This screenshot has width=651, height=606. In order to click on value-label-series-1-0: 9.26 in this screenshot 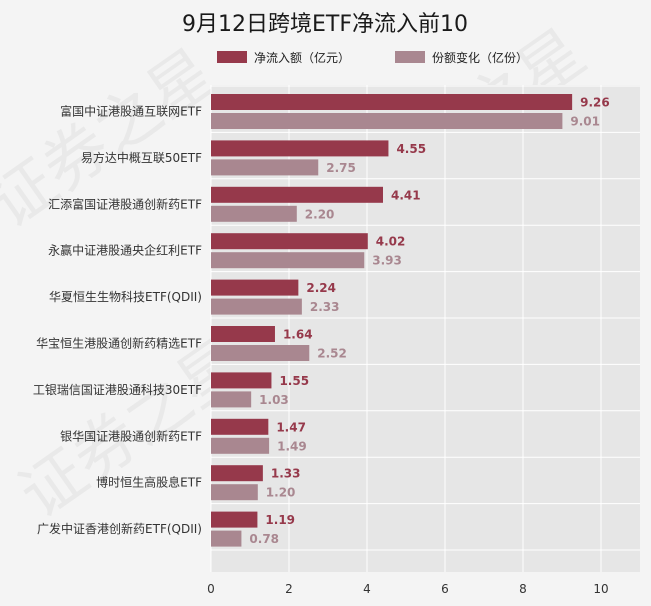, I will do `click(595, 103)`.